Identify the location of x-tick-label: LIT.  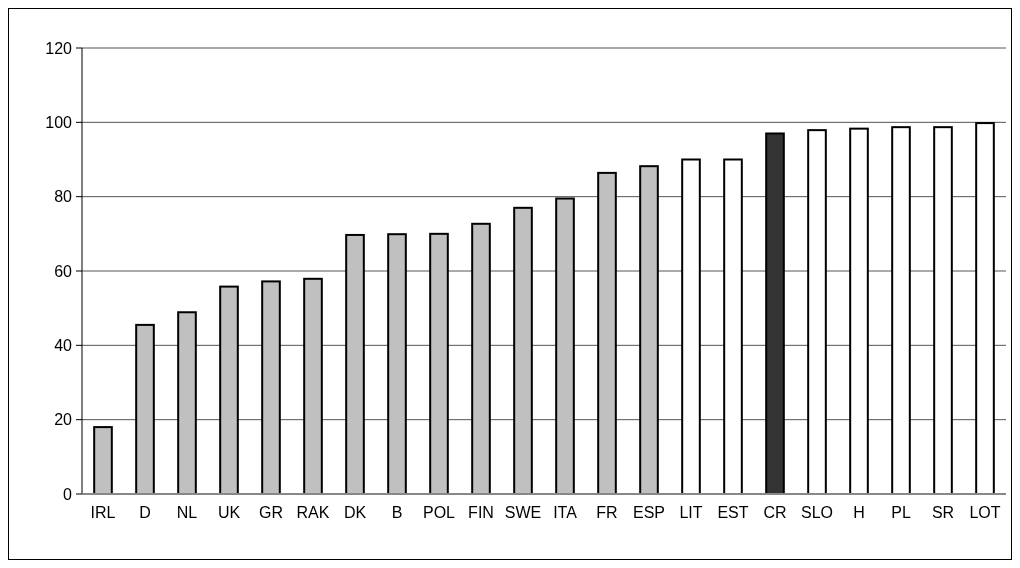
(691, 512).